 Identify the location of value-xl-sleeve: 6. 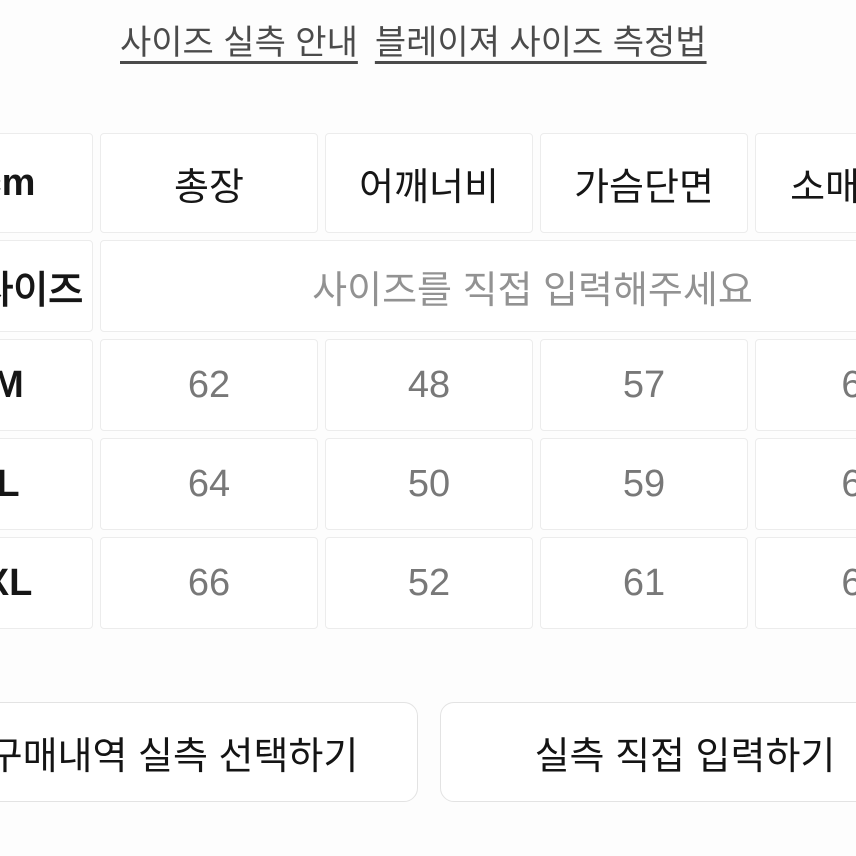
(805, 583).